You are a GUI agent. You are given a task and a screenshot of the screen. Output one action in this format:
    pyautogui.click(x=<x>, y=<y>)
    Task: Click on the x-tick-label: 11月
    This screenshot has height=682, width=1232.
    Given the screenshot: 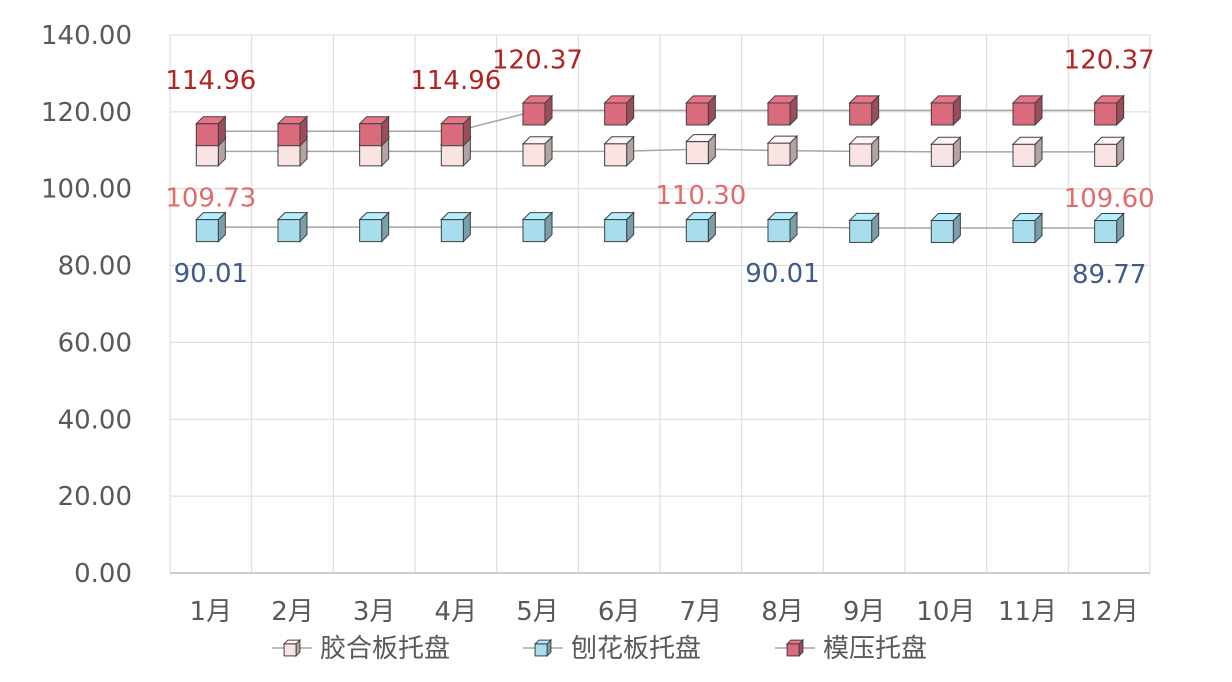 What is the action you would take?
    pyautogui.click(x=1027, y=612)
    